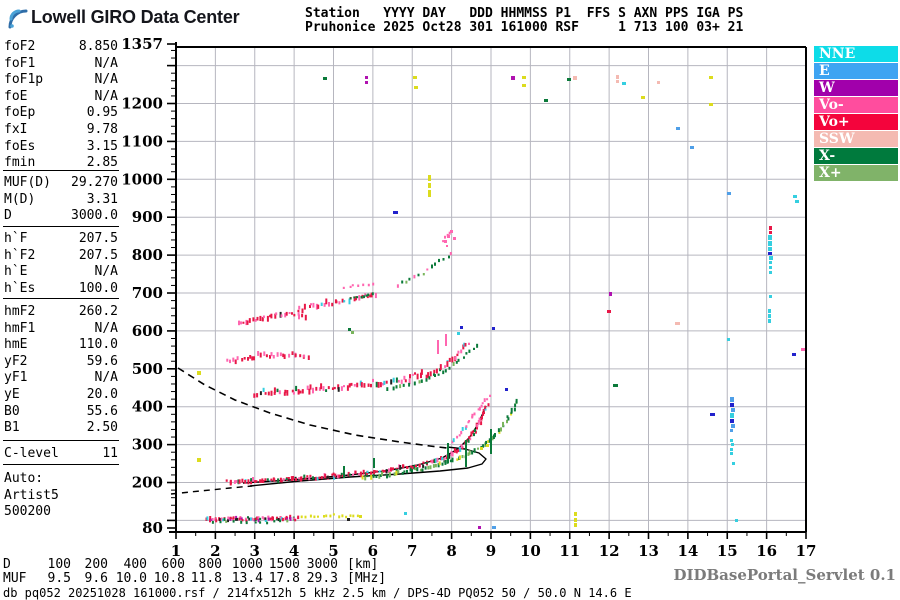  Describe the element at coordinates (322, 564) in the screenshot. I see `d-value: 3000` at that location.